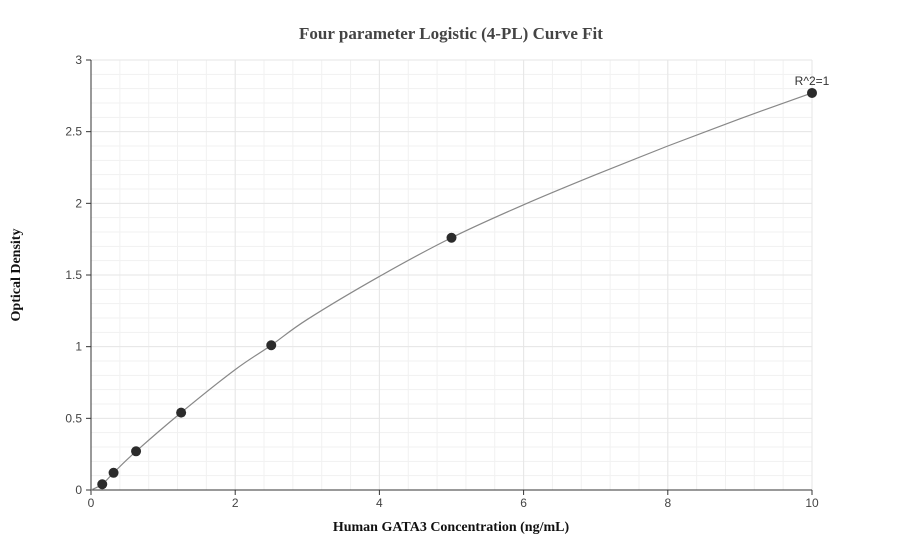 The image size is (903, 560). Describe the element at coordinates (667, 503) in the screenshot. I see `x-tick-label: 8` at that location.